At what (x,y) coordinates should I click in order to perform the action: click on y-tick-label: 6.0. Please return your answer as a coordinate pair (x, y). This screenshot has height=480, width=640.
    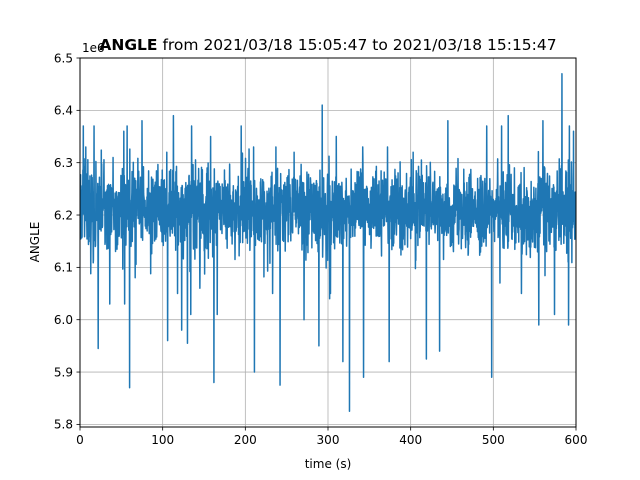
    Looking at the image, I should click on (63, 320).